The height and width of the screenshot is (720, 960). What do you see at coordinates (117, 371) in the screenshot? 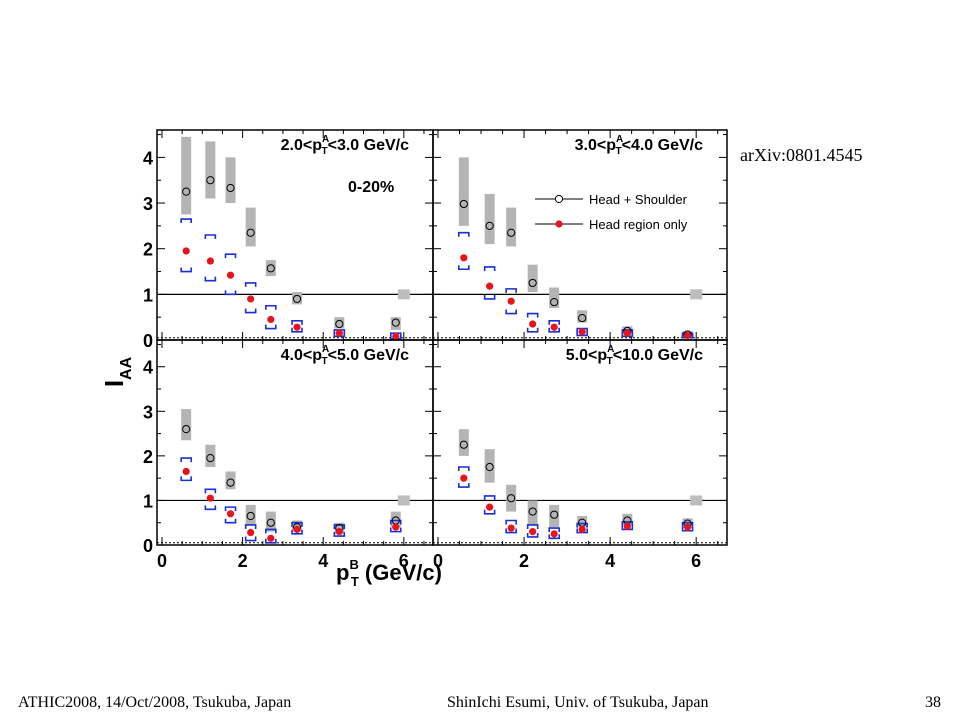
I see `y-axis-title: IAA` at bounding box center [117, 371].